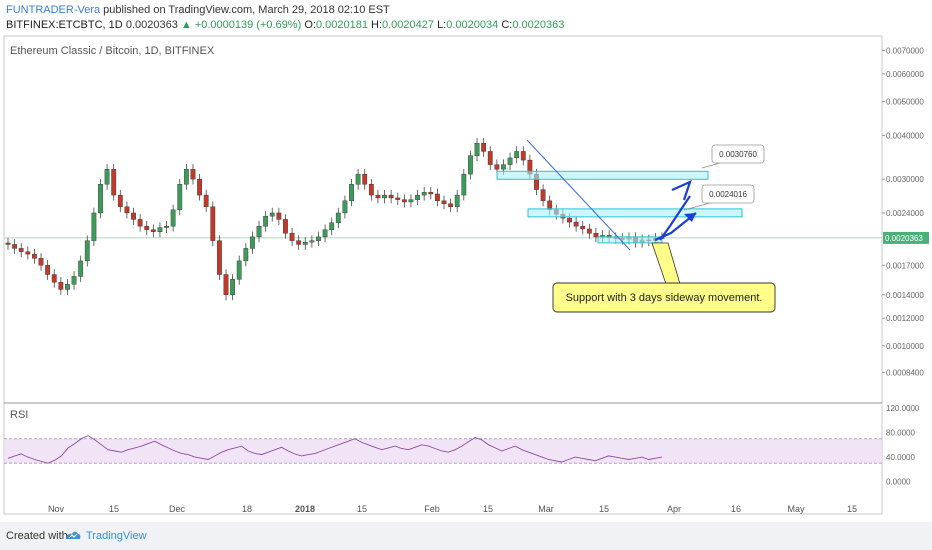 The image size is (932, 550). Describe the element at coordinates (408, 25) in the screenshot. I see `high-value: 0.0020427` at that location.